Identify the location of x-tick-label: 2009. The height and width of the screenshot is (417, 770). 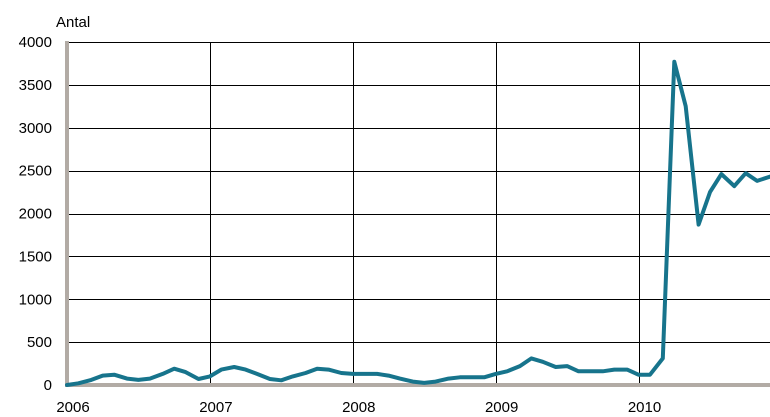
(501, 407).